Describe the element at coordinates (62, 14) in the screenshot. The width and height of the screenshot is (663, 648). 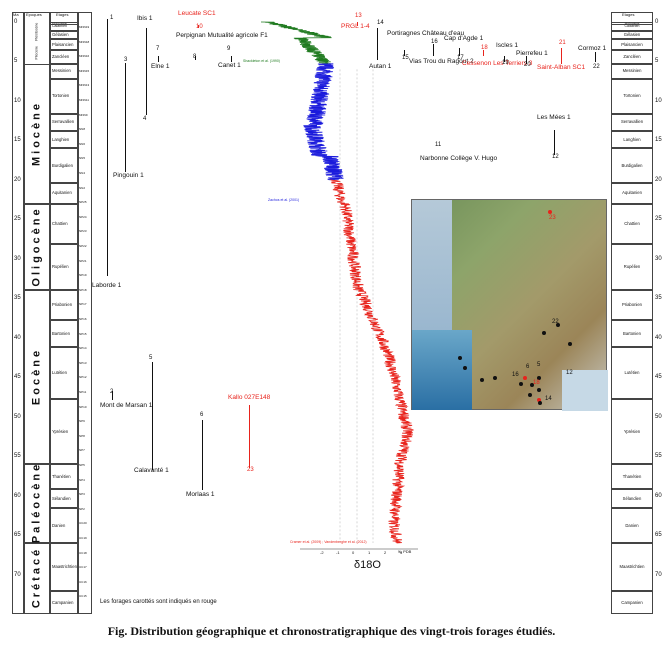
I see `stage-header: Etages` at that location.